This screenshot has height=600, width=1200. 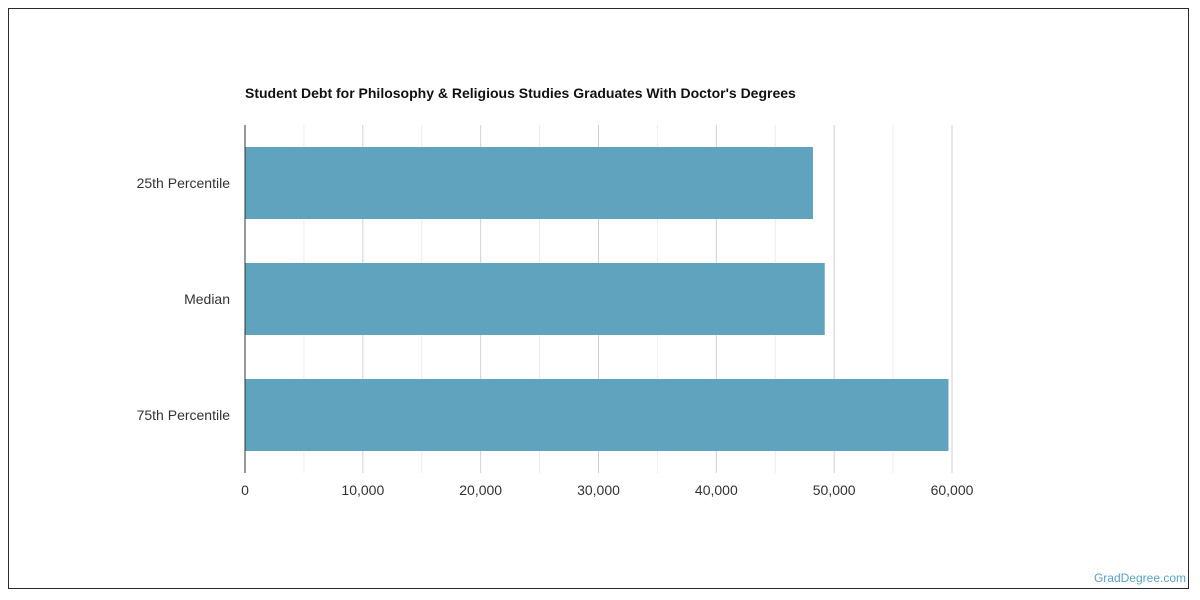 What do you see at coordinates (207, 299) in the screenshot?
I see `category-label: Median` at bounding box center [207, 299].